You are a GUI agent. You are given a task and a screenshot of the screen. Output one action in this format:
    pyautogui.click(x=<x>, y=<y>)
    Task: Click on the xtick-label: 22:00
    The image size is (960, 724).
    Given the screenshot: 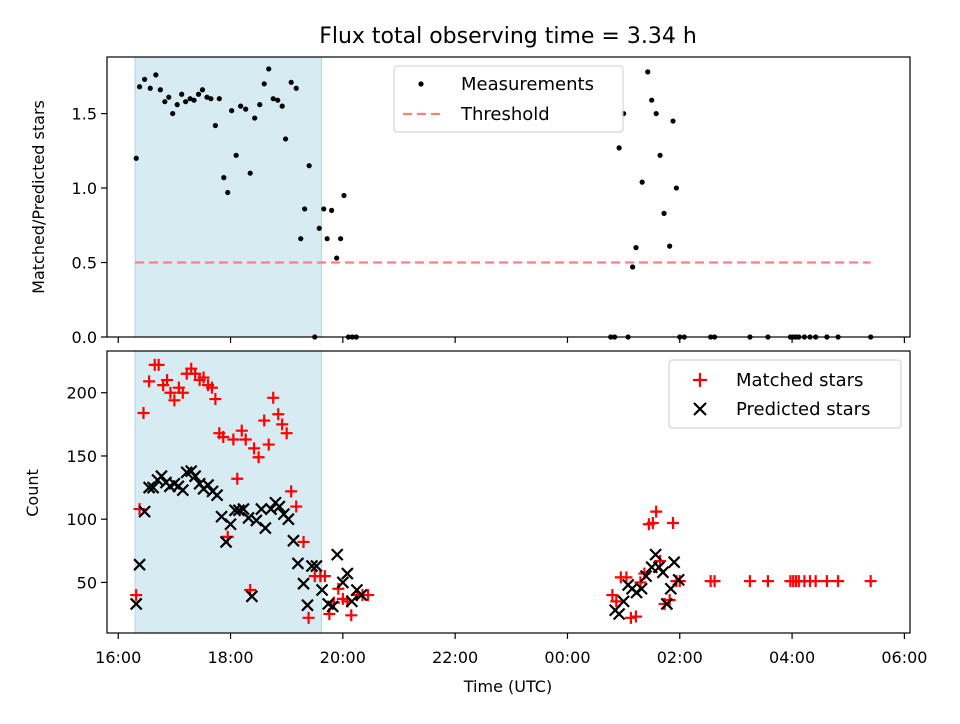 What is the action you would take?
    pyautogui.click(x=455, y=657)
    